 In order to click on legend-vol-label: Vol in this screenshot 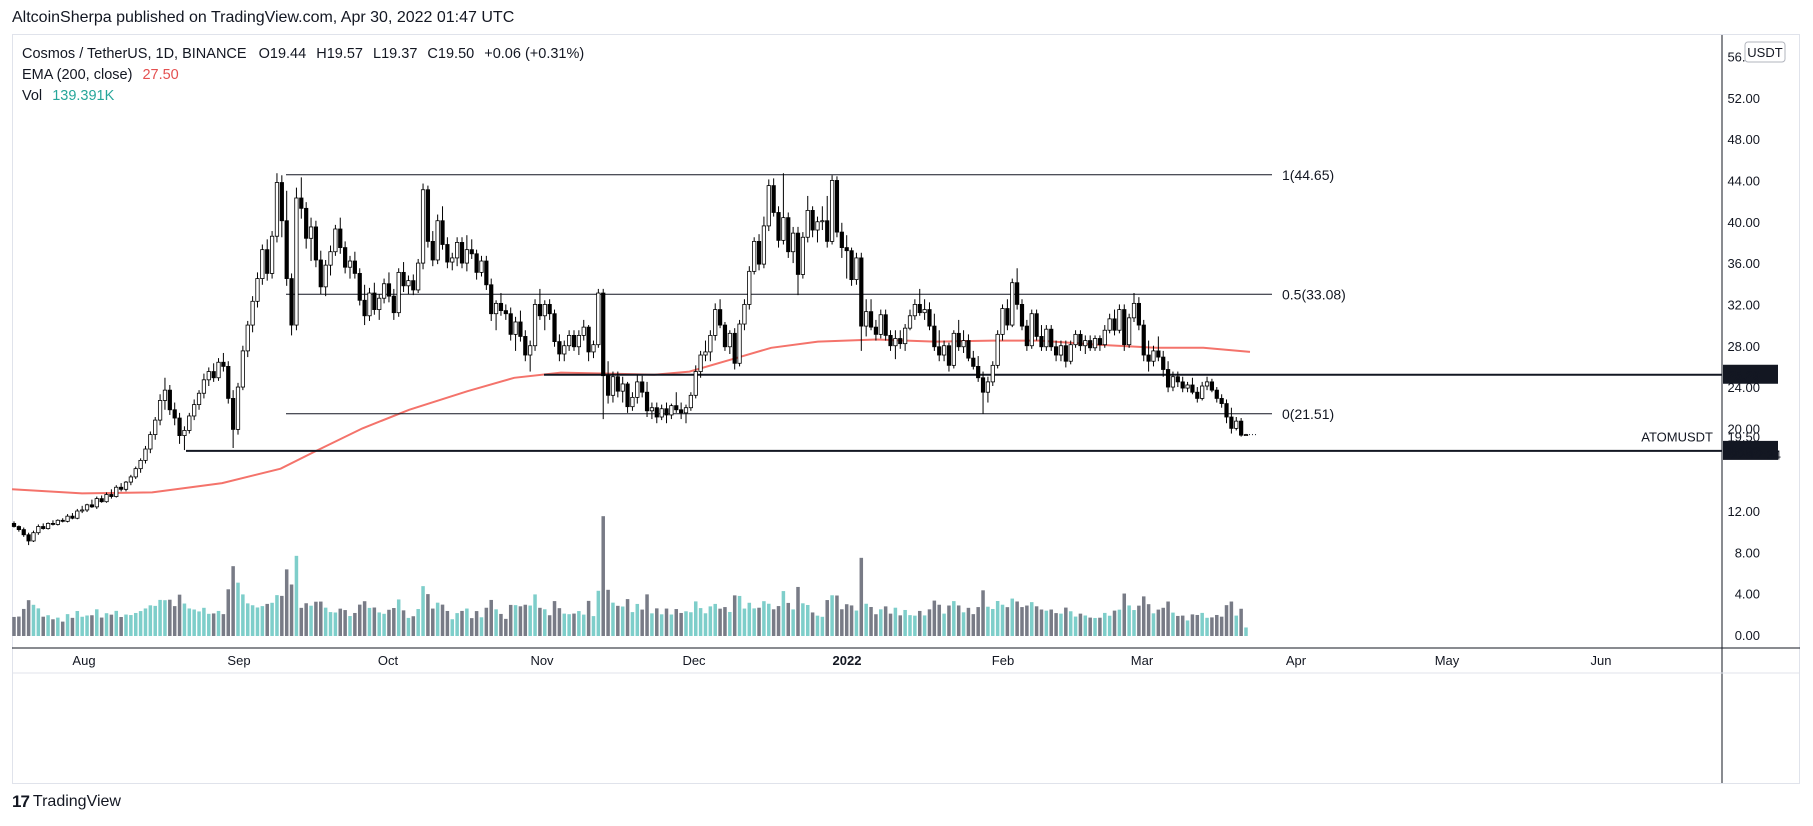, I will do `click(32, 96)`.